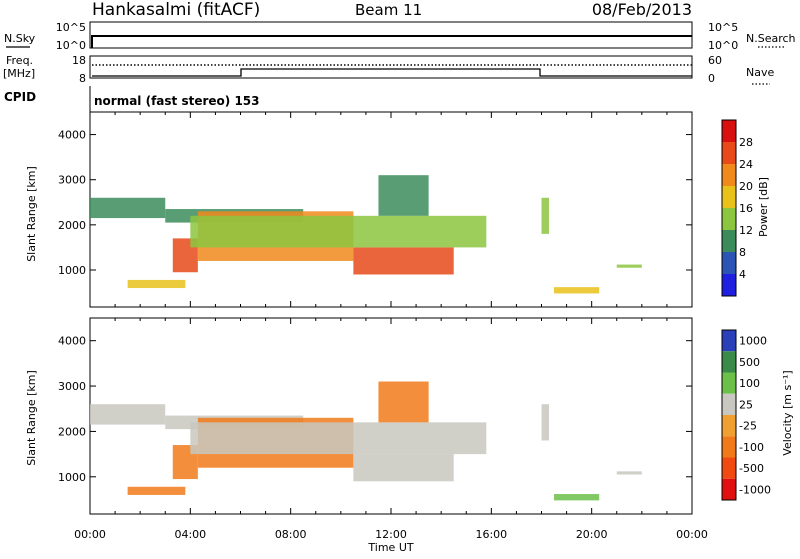 This screenshot has width=800, height=559. What do you see at coordinates (760, 72) in the screenshot?
I see `nave-label: Nave` at bounding box center [760, 72].